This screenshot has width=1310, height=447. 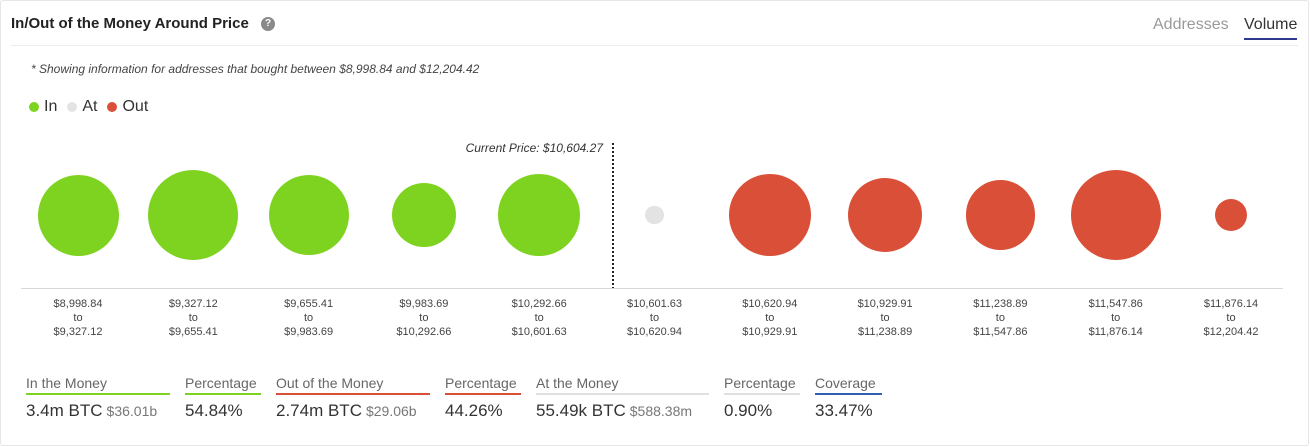 What do you see at coordinates (885, 304) in the screenshot?
I see `bin-label-from: $10,929.91` at bounding box center [885, 304].